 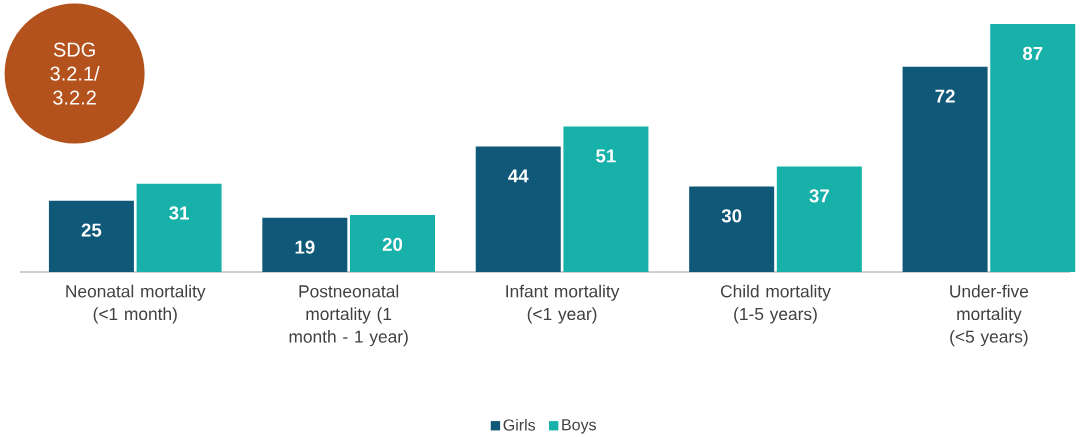 I want to click on x-tick-label: Under-five mortality (<5 years), so click(x=989, y=315).